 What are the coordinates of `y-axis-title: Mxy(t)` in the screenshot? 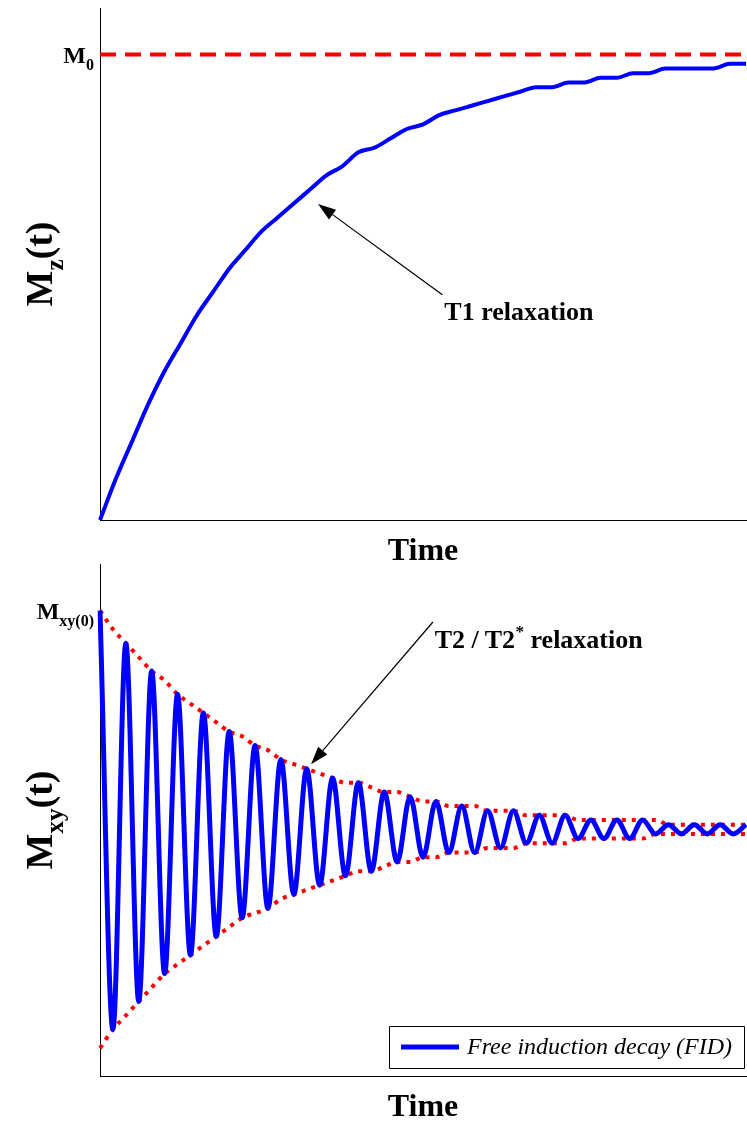 It's located at (43, 820).